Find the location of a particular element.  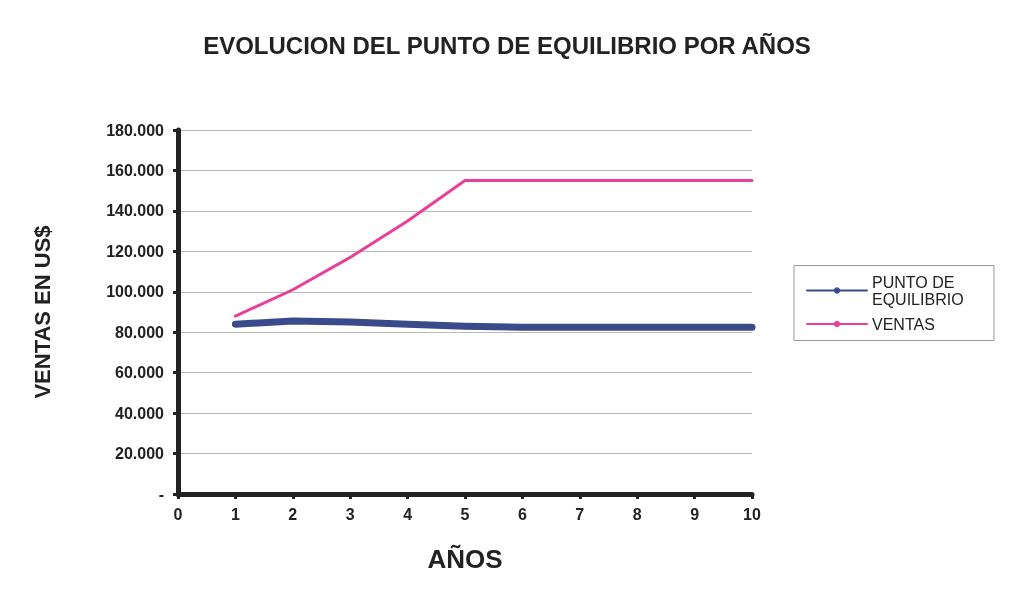

y-tick-label: 160.000 is located at coordinates (135, 170).